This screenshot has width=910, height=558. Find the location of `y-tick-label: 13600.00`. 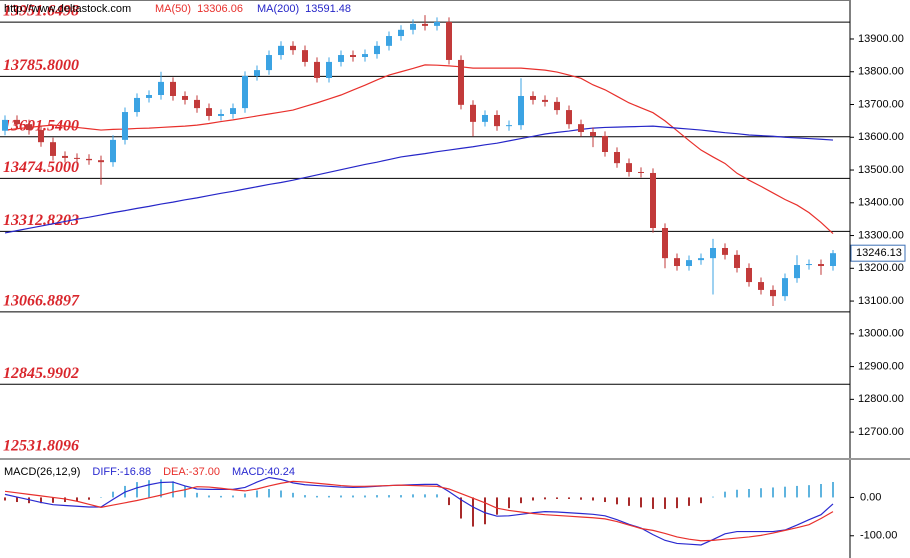

y-tick-label: 13600.00 is located at coordinates (881, 137).